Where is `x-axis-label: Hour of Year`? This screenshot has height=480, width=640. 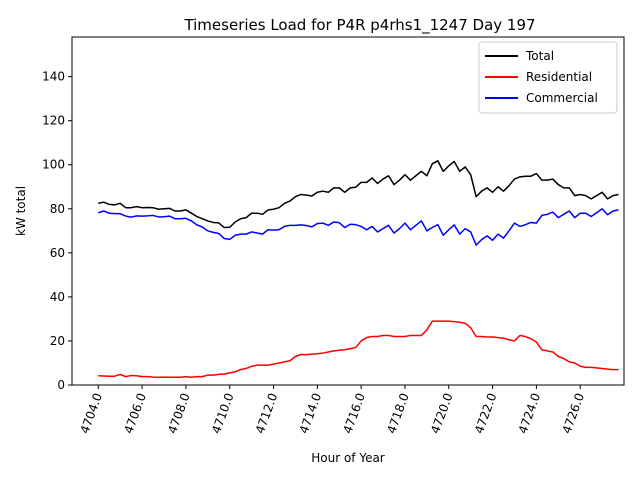
x-axis-label: Hour of Year is located at coordinates (348, 458).